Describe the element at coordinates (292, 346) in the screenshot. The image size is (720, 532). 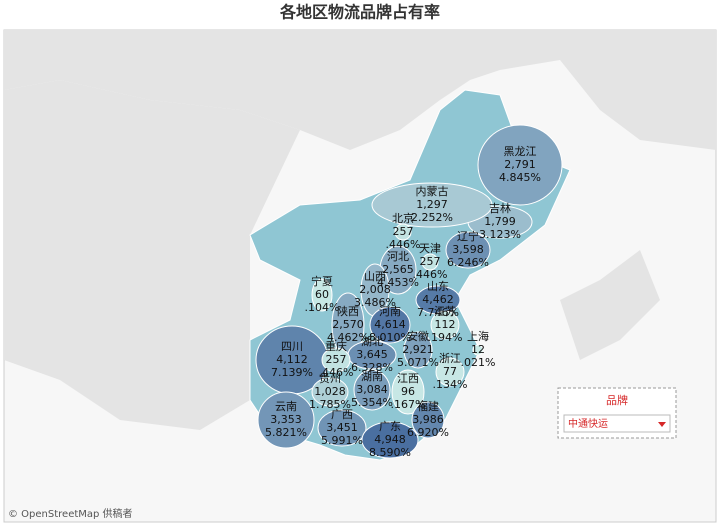
I see `region-name: 四川` at that location.